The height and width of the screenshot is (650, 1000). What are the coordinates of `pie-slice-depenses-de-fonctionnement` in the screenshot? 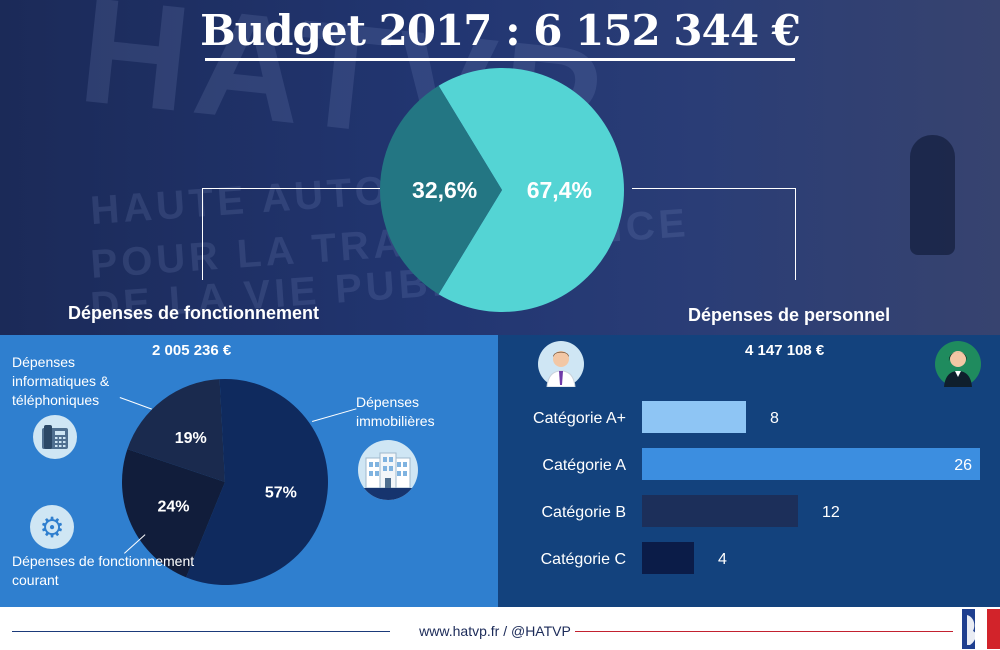 It's located at (441, 190).